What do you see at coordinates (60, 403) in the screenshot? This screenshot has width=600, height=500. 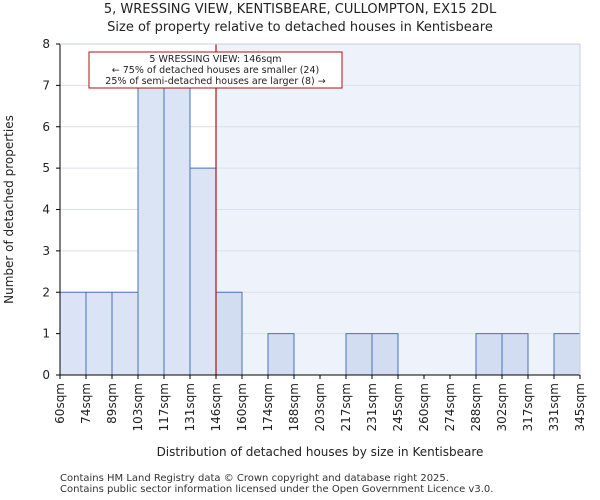 I see `x-tick-label-60sqm: 60sqm` at bounding box center [60, 403].